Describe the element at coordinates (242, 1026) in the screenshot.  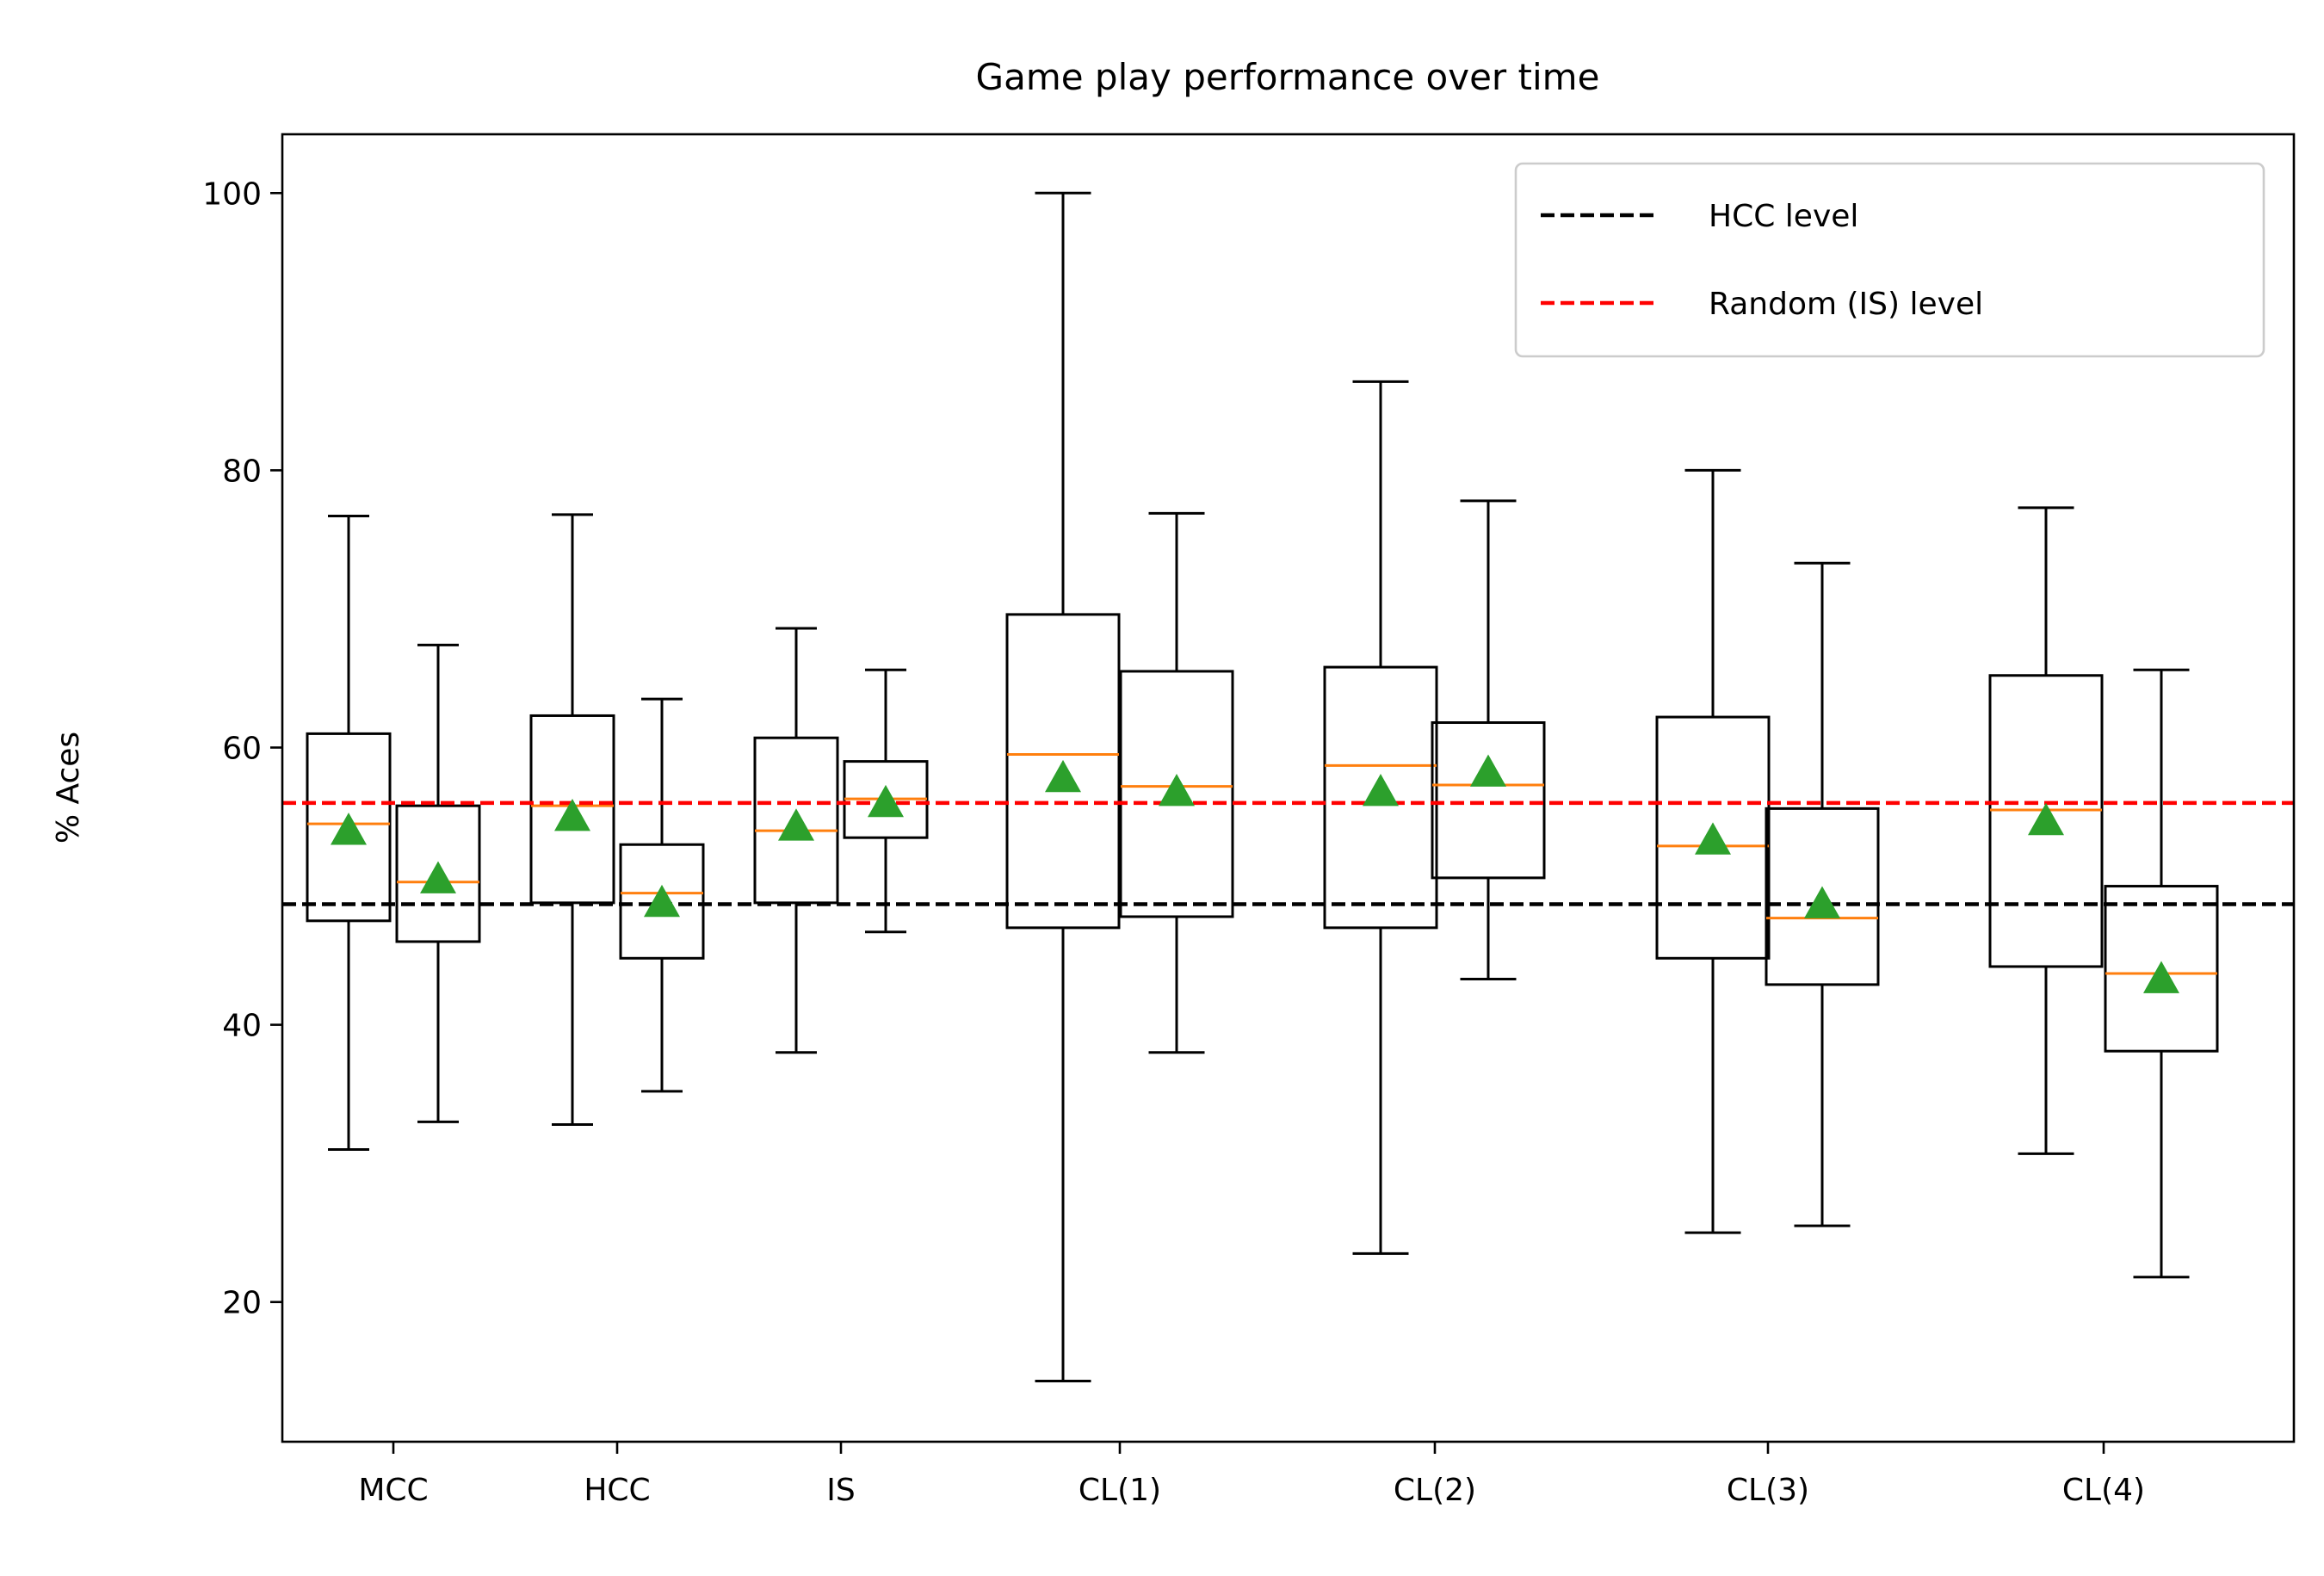
I see `y-tick-label: 40` at that location.